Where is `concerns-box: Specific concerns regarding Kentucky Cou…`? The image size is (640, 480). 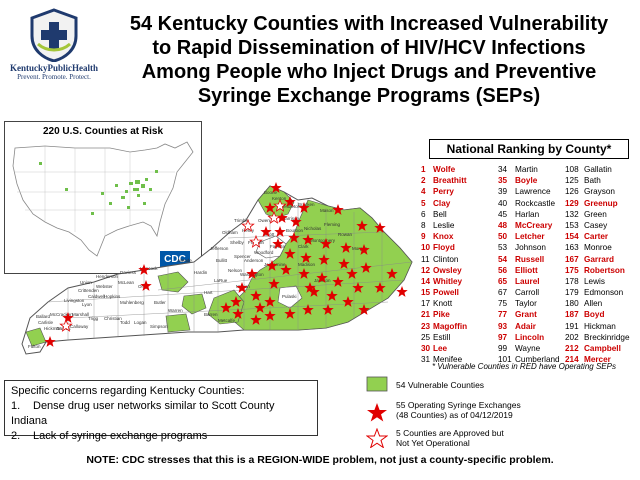 concerns-box: Specific concerns regarding Kentucky Cou… is located at coordinates (161, 411).